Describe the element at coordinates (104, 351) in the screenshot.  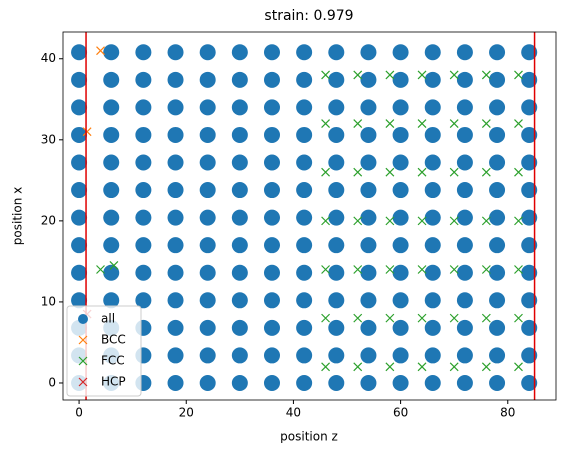
I see `legend-box` at that location.